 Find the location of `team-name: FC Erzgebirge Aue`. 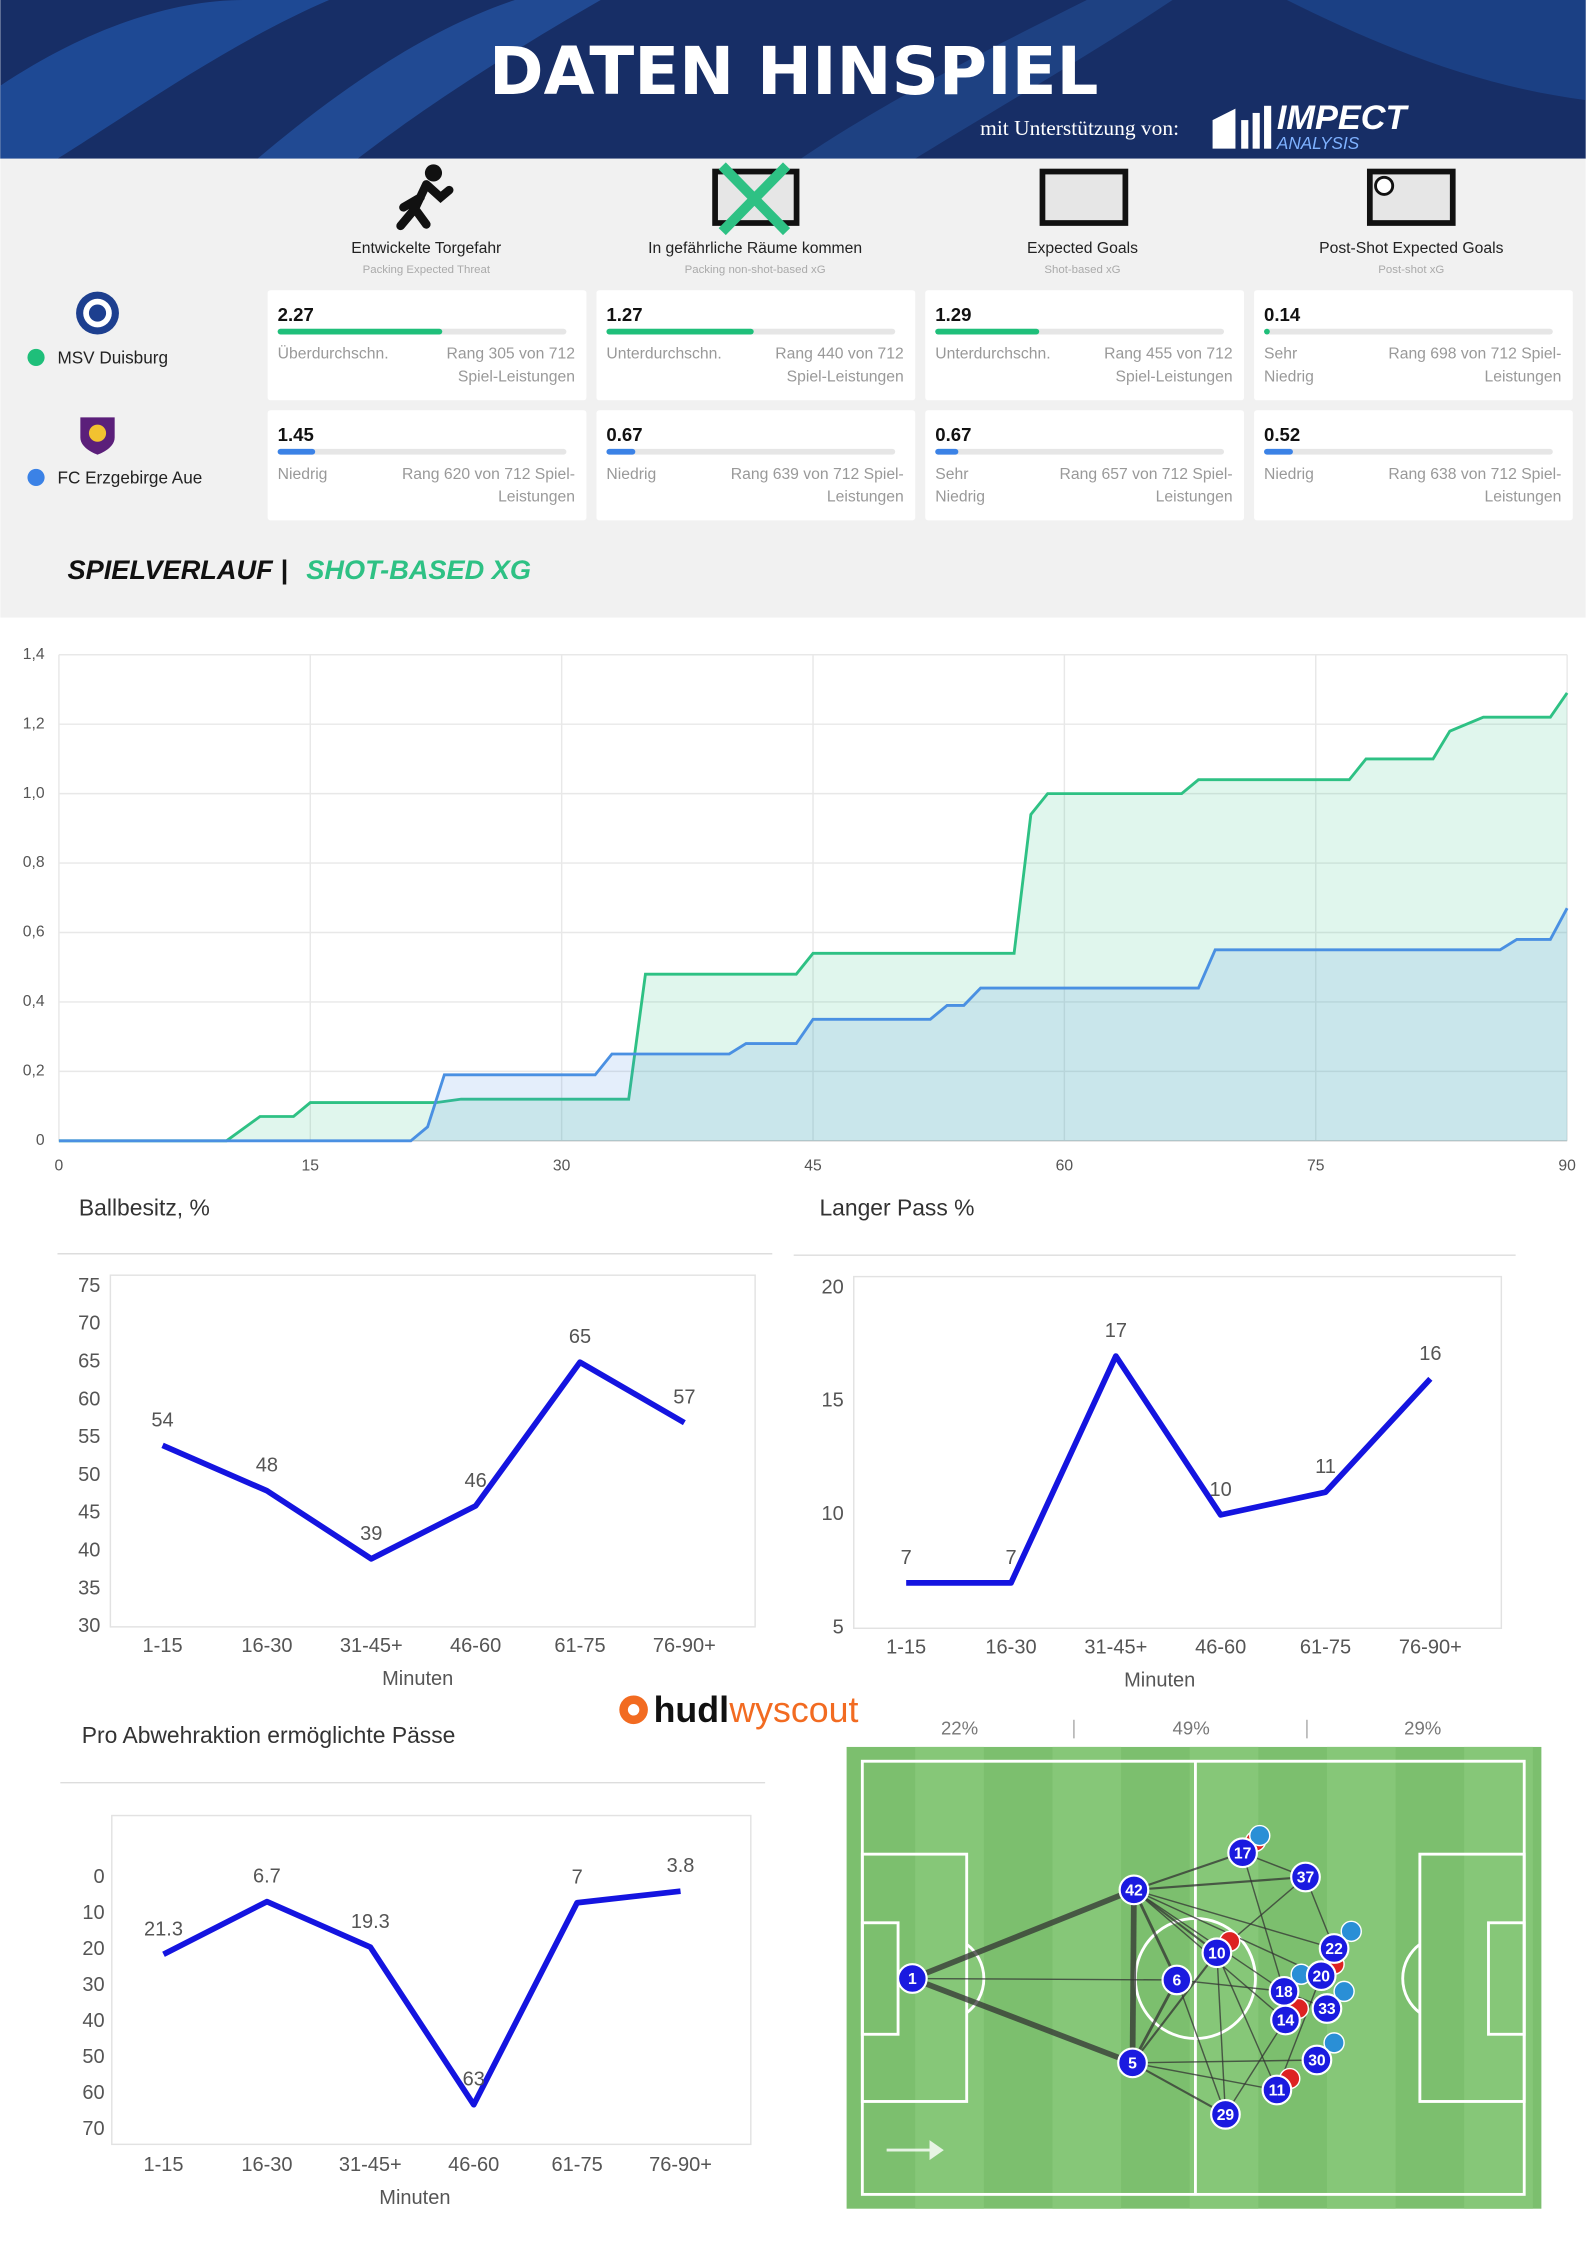

team-name: FC Erzgebirge Aue is located at coordinates (129, 477).